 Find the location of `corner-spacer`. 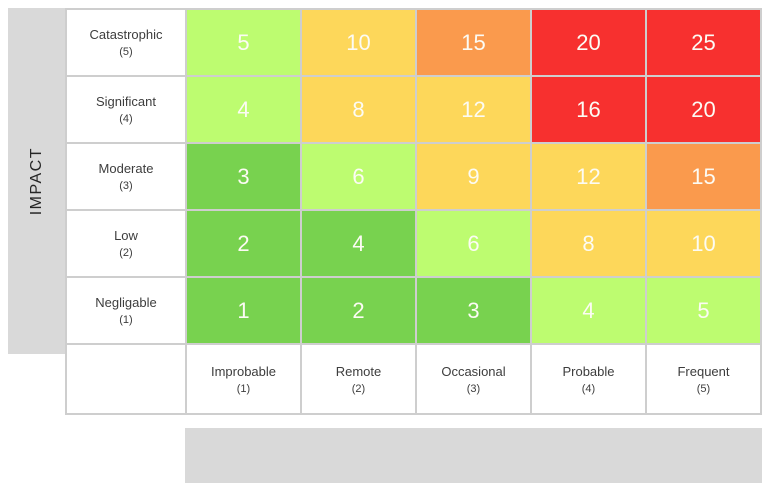

corner-spacer is located at coordinates (126, 379).